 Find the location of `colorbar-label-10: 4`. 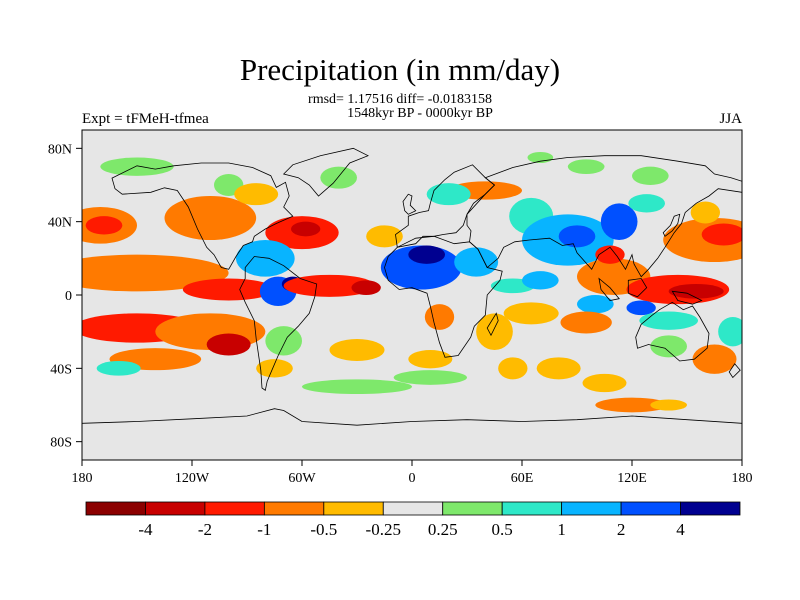

colorbar-label-10: 4 is located at coordinates (680, 529).